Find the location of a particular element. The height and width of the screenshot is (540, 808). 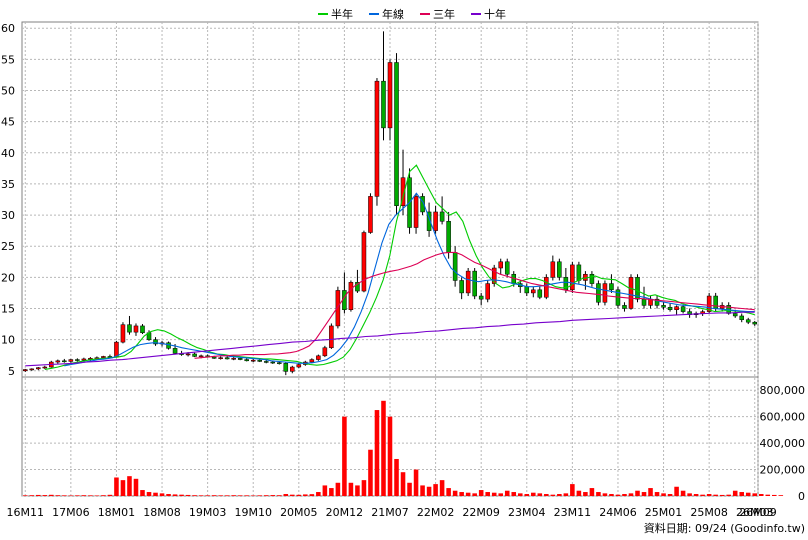

x-tick-label: 25M08 is located at coordinates (709, 512).